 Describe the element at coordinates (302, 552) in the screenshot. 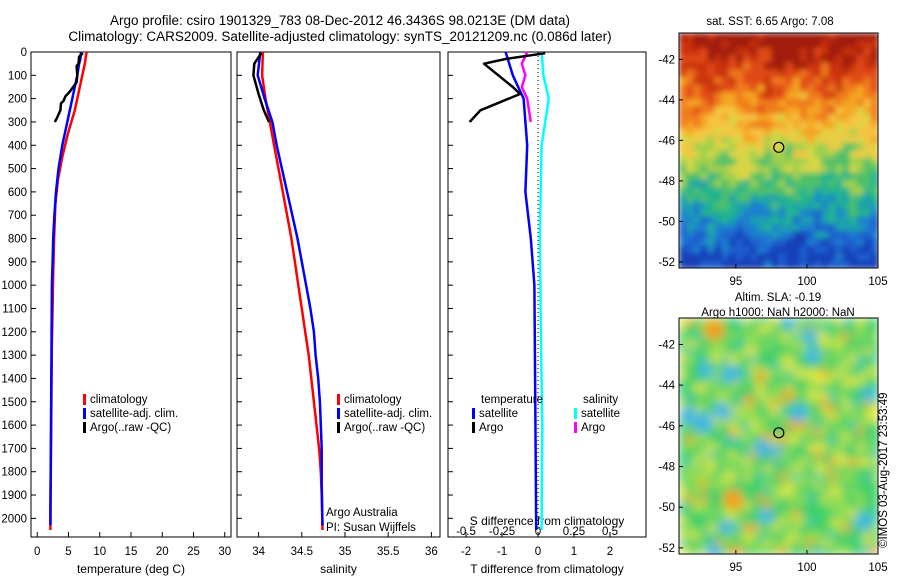

I see `x-tick-label: 34.5` at that location.